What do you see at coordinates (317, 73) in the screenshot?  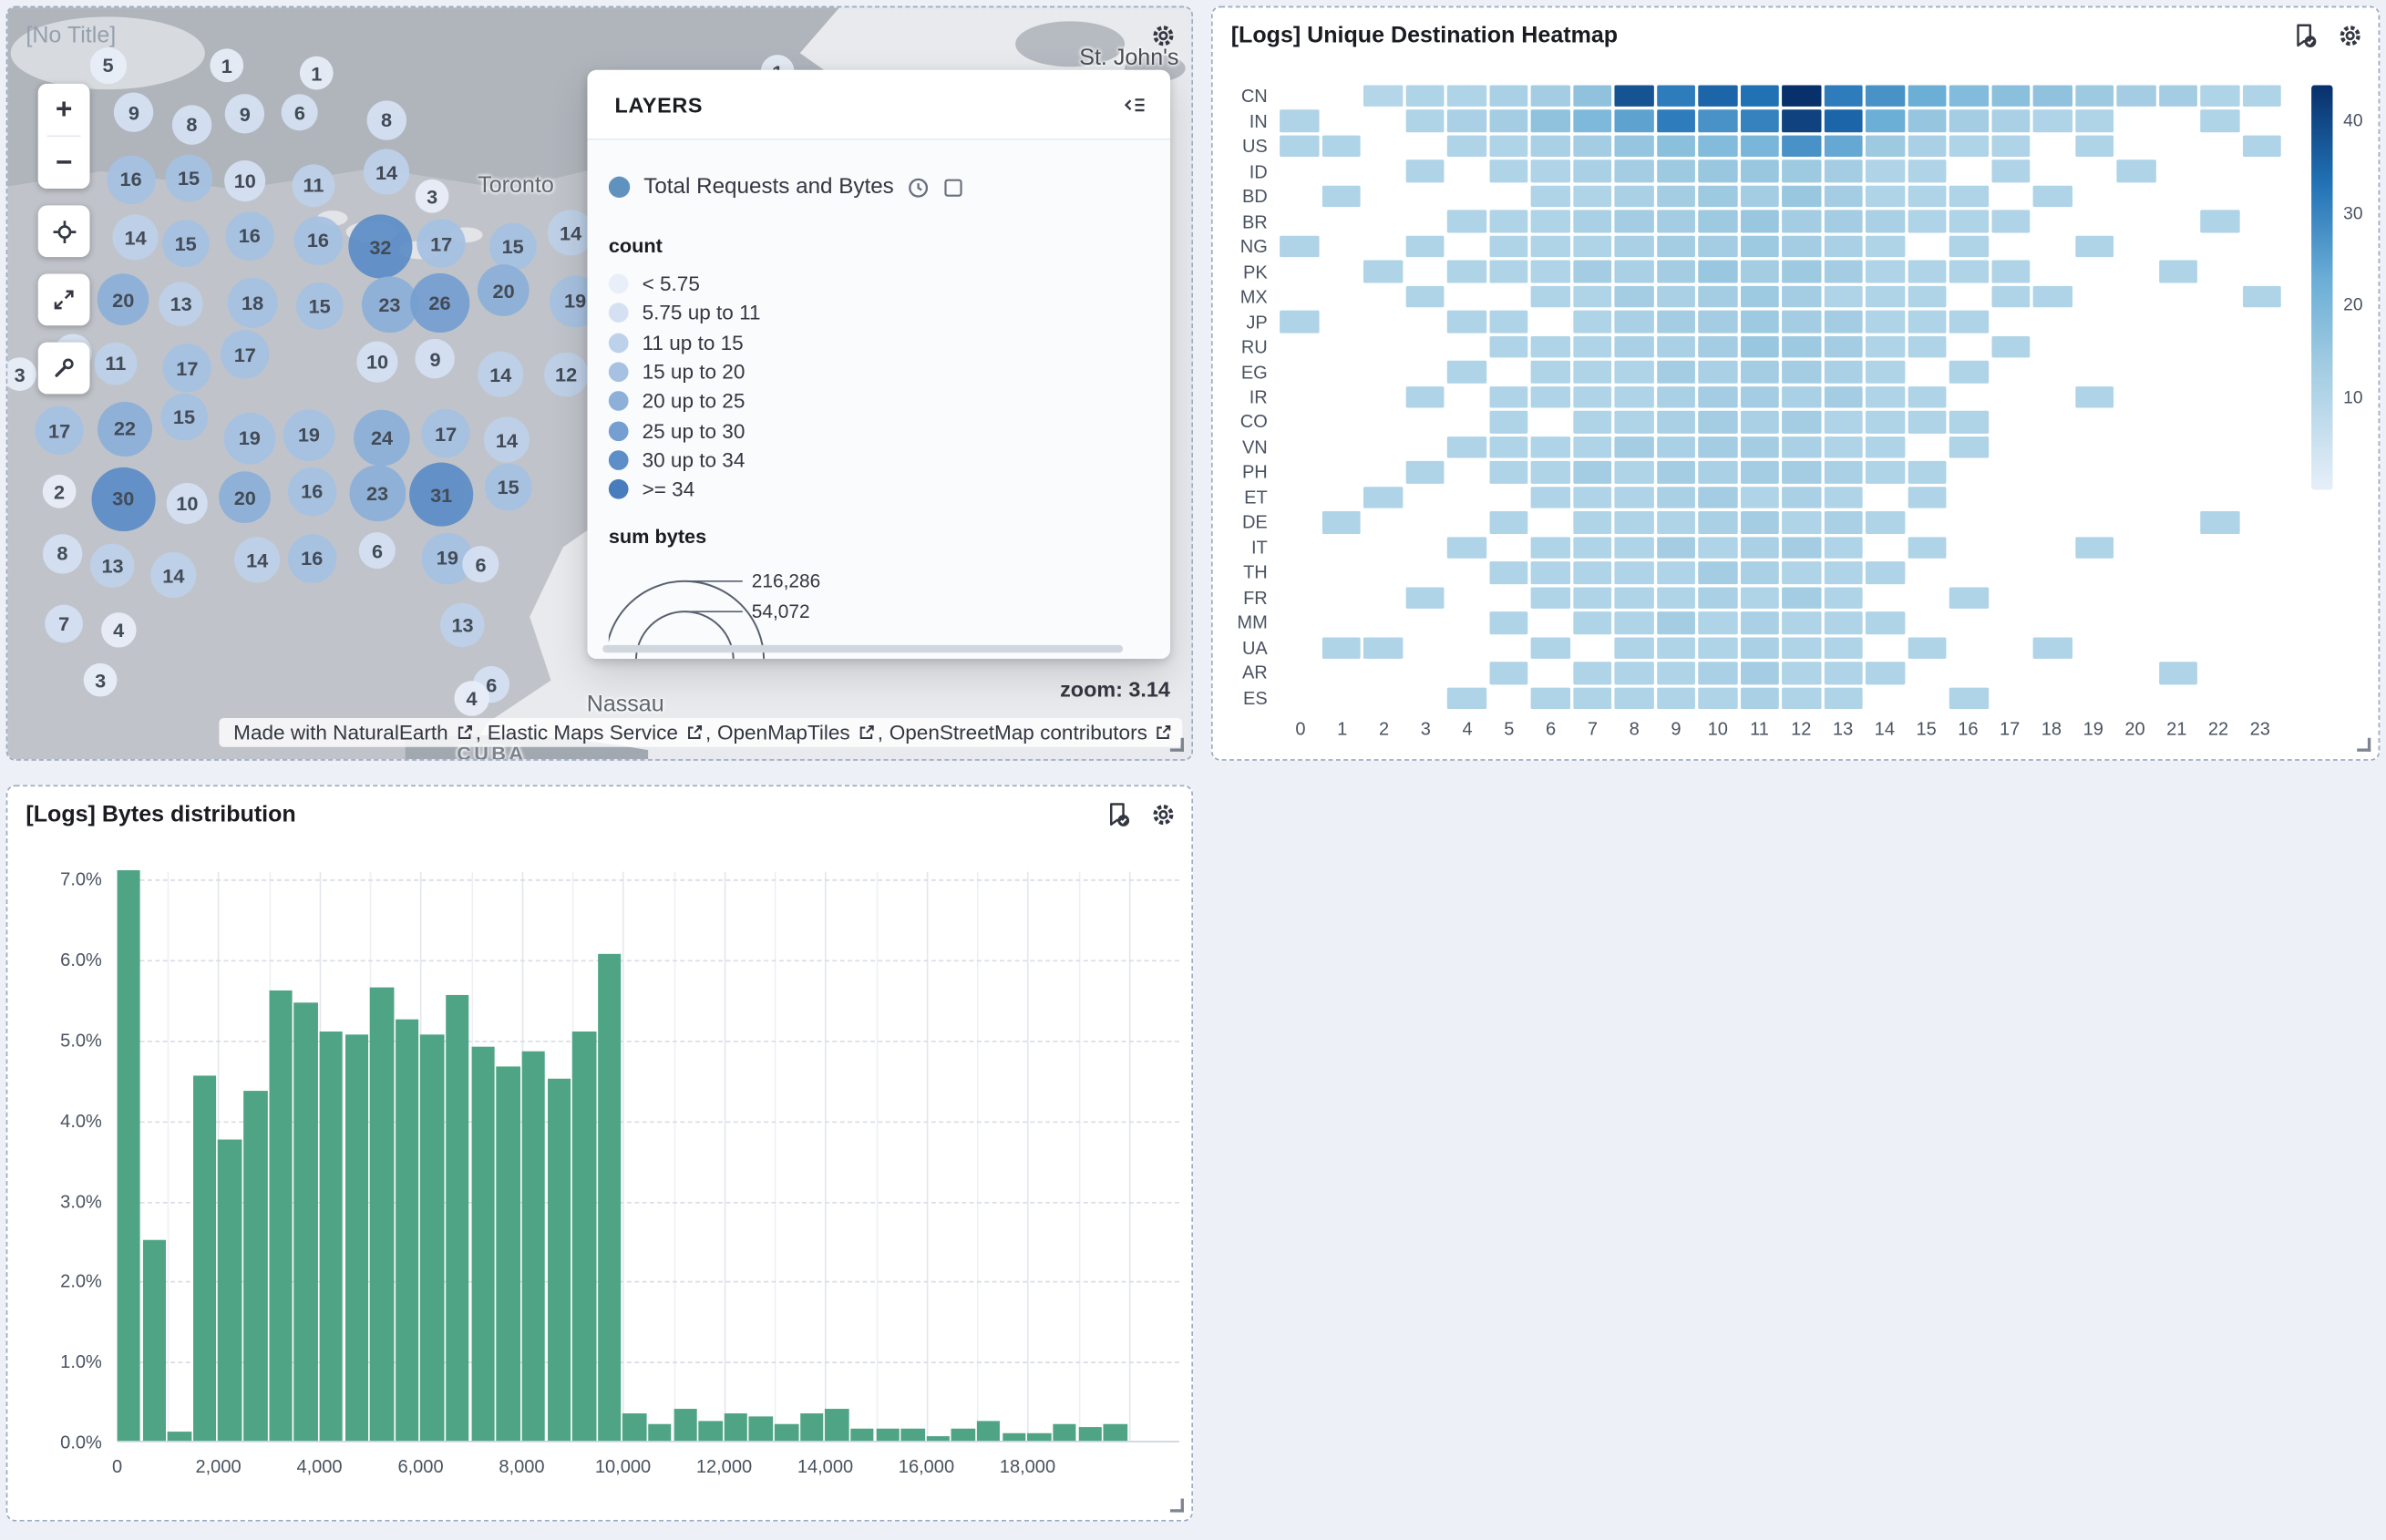 I see `cluster-bubble: 1` at bounding box center [317, 73].